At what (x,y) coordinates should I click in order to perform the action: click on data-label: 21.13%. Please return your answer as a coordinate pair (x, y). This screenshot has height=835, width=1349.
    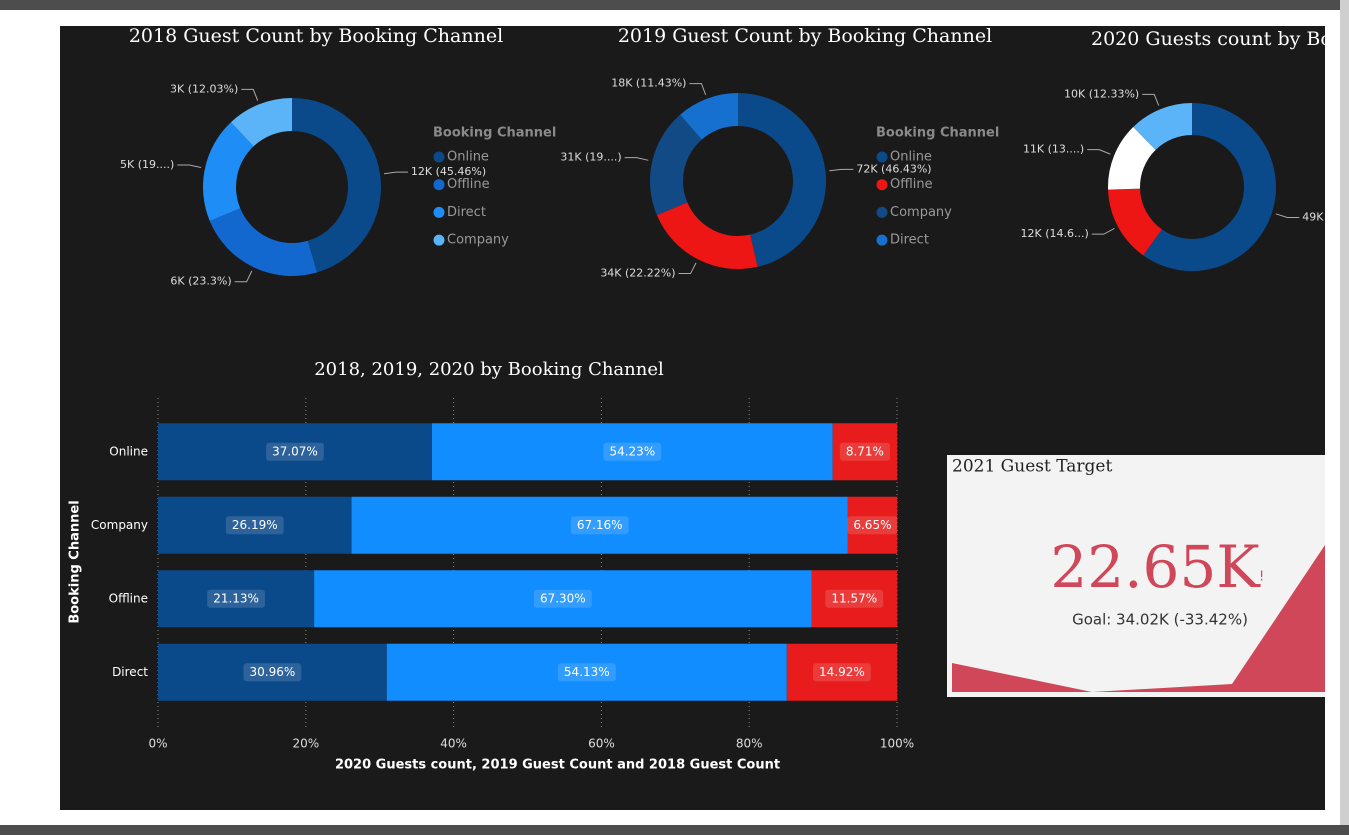
    Looking at the image, I should click on (236, 598).